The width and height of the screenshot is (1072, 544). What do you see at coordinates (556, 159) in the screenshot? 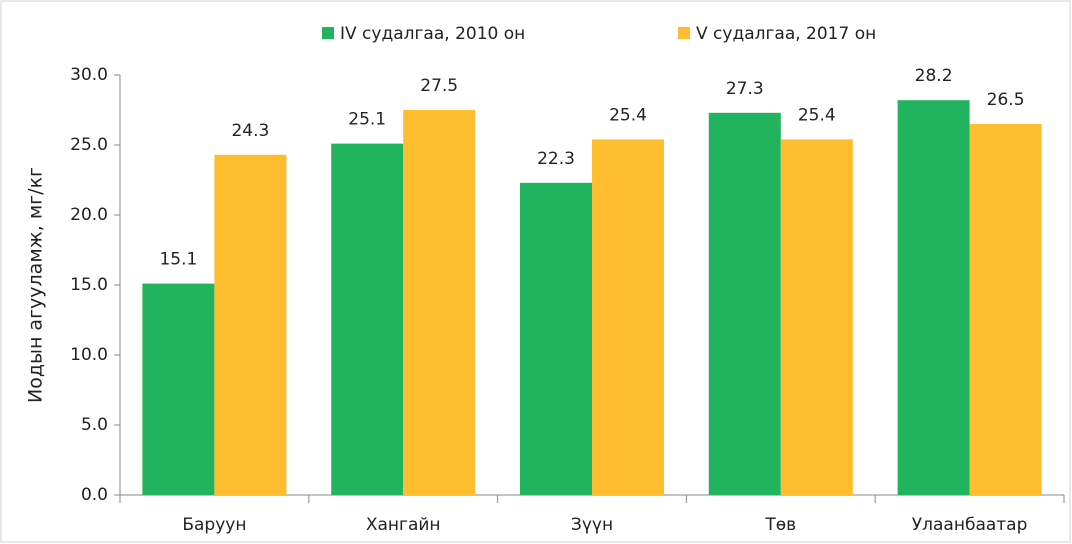
I see `data-label: 22.3` at bounding box center [556, 159].